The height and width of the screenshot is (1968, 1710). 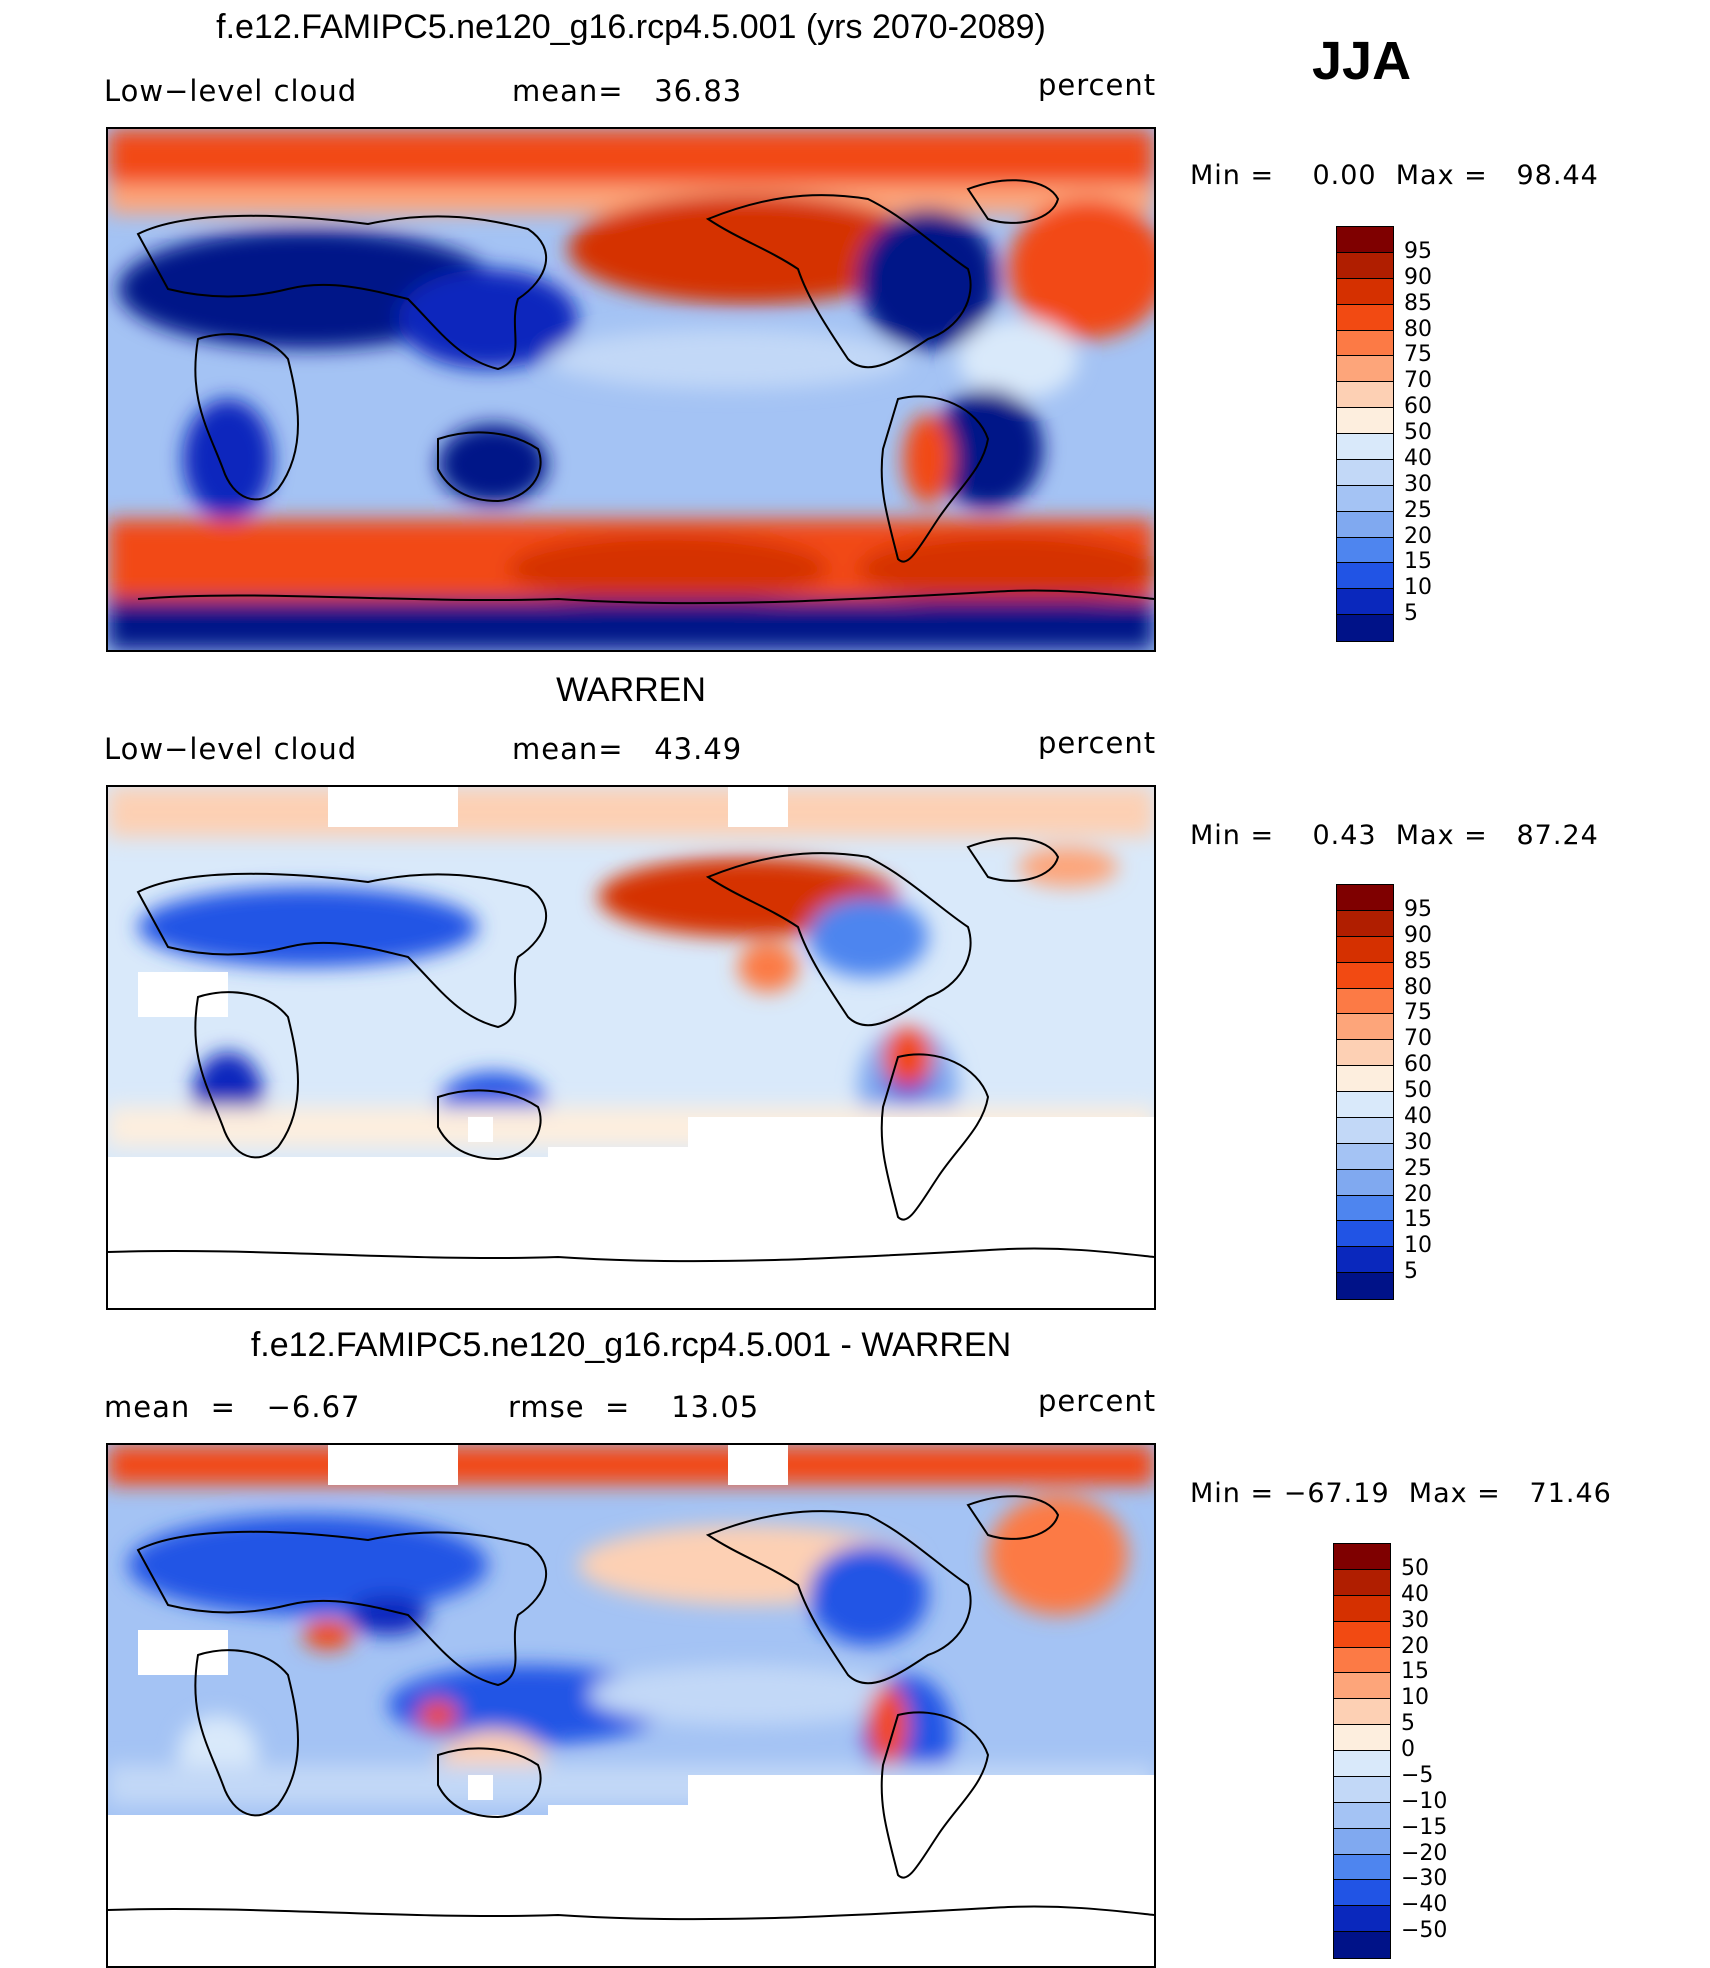 I want to click on panel-1-colorbar-tick-label: 10, so click(x=1418, y=588).